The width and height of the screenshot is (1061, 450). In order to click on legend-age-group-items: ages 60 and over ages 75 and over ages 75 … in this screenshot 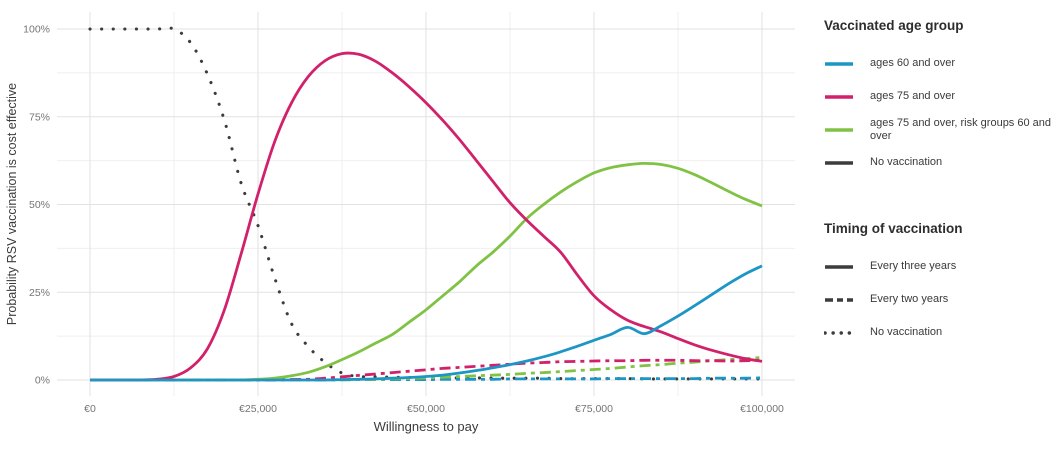, I will do `click(942, 113)`.